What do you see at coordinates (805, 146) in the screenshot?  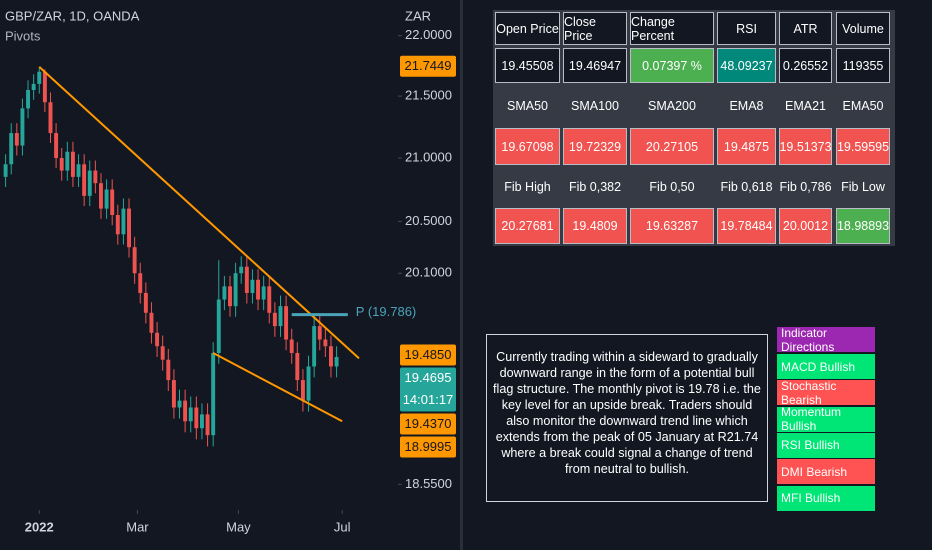 I see `table-cell: 19.51373` at bounding box center [805, 146].